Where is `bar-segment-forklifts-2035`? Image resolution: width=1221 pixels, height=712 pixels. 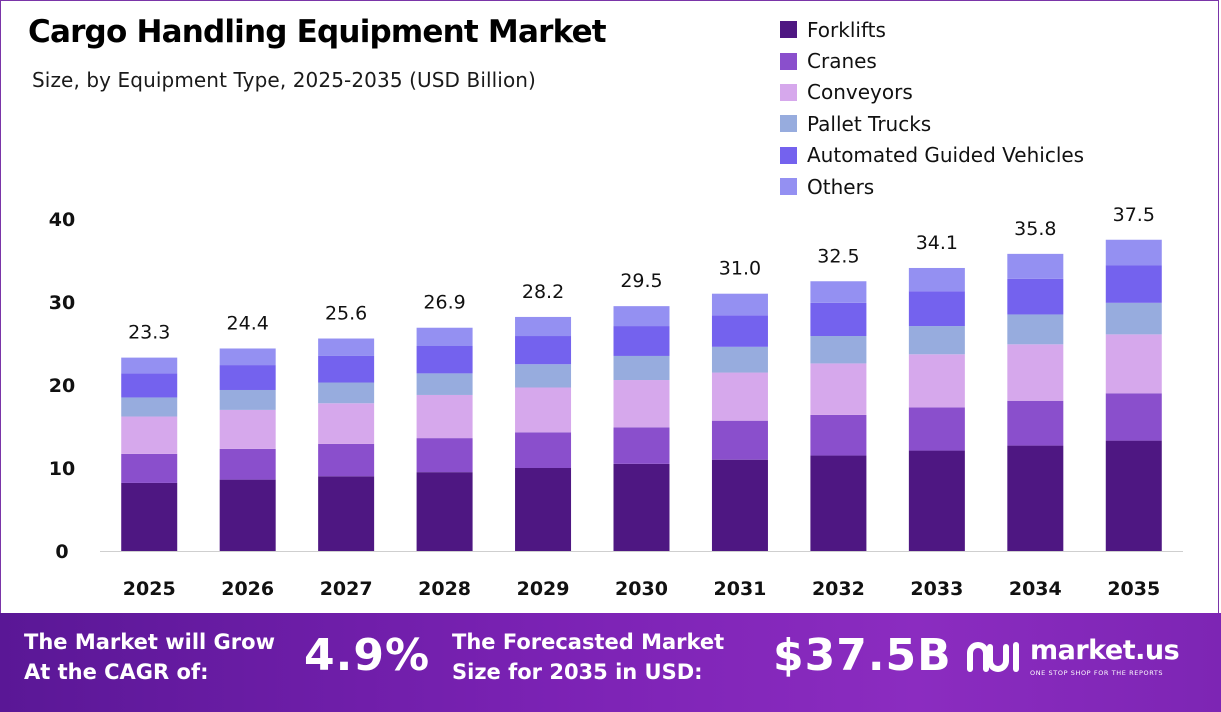 bar-segment-forklifts-2035 is located at coordinates (1133, 495).